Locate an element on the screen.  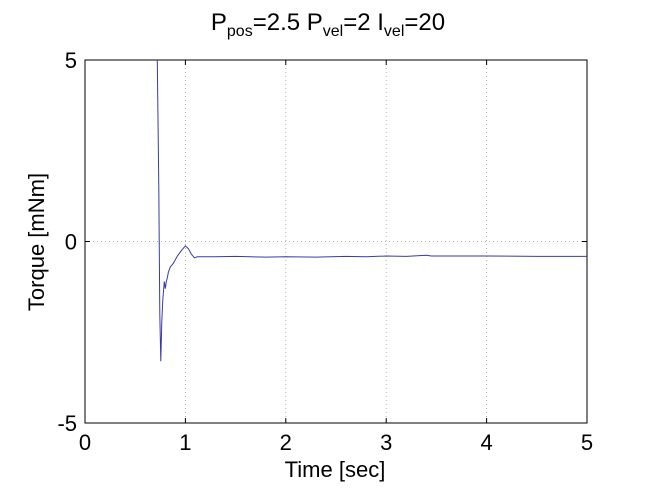
y-tick-label-2: 5 is located at coordinates (71, 60).